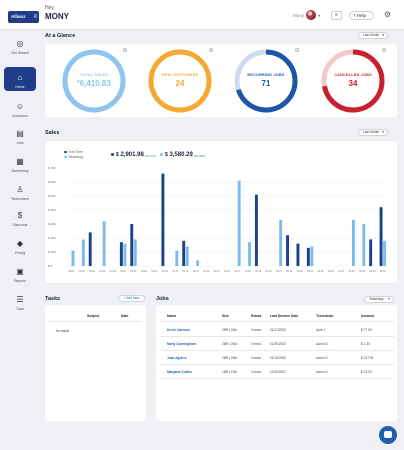 This screenshot has width=404, height=450. I want to click on y-tick-label: $ 700, so click(52, 168).